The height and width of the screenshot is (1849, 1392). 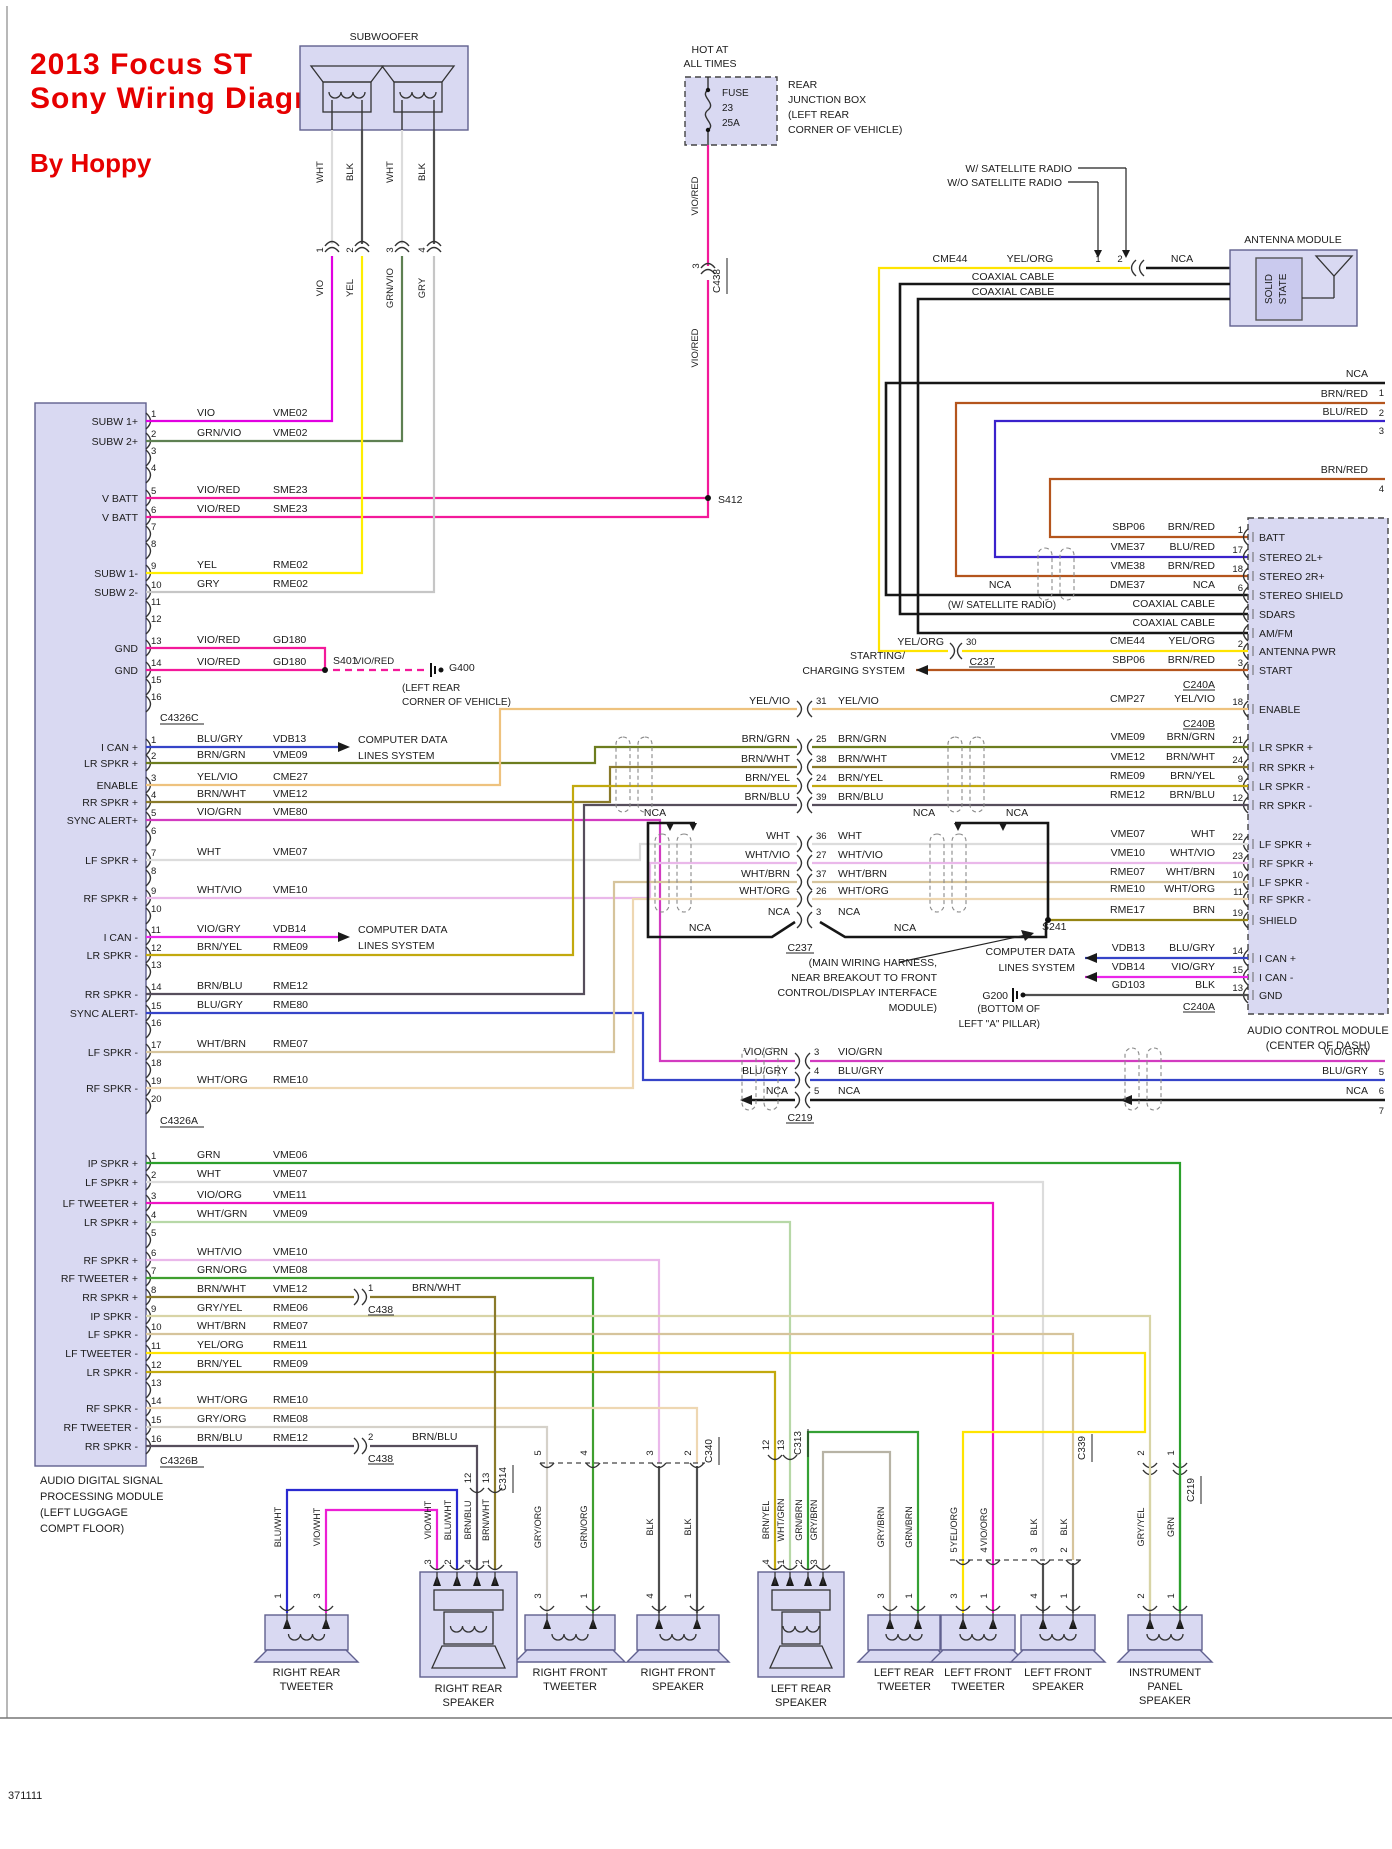 What do you see at coordinates (428, 508) in the screenshot?
I see `wire-vio-red` at bounding box center [428, 508].